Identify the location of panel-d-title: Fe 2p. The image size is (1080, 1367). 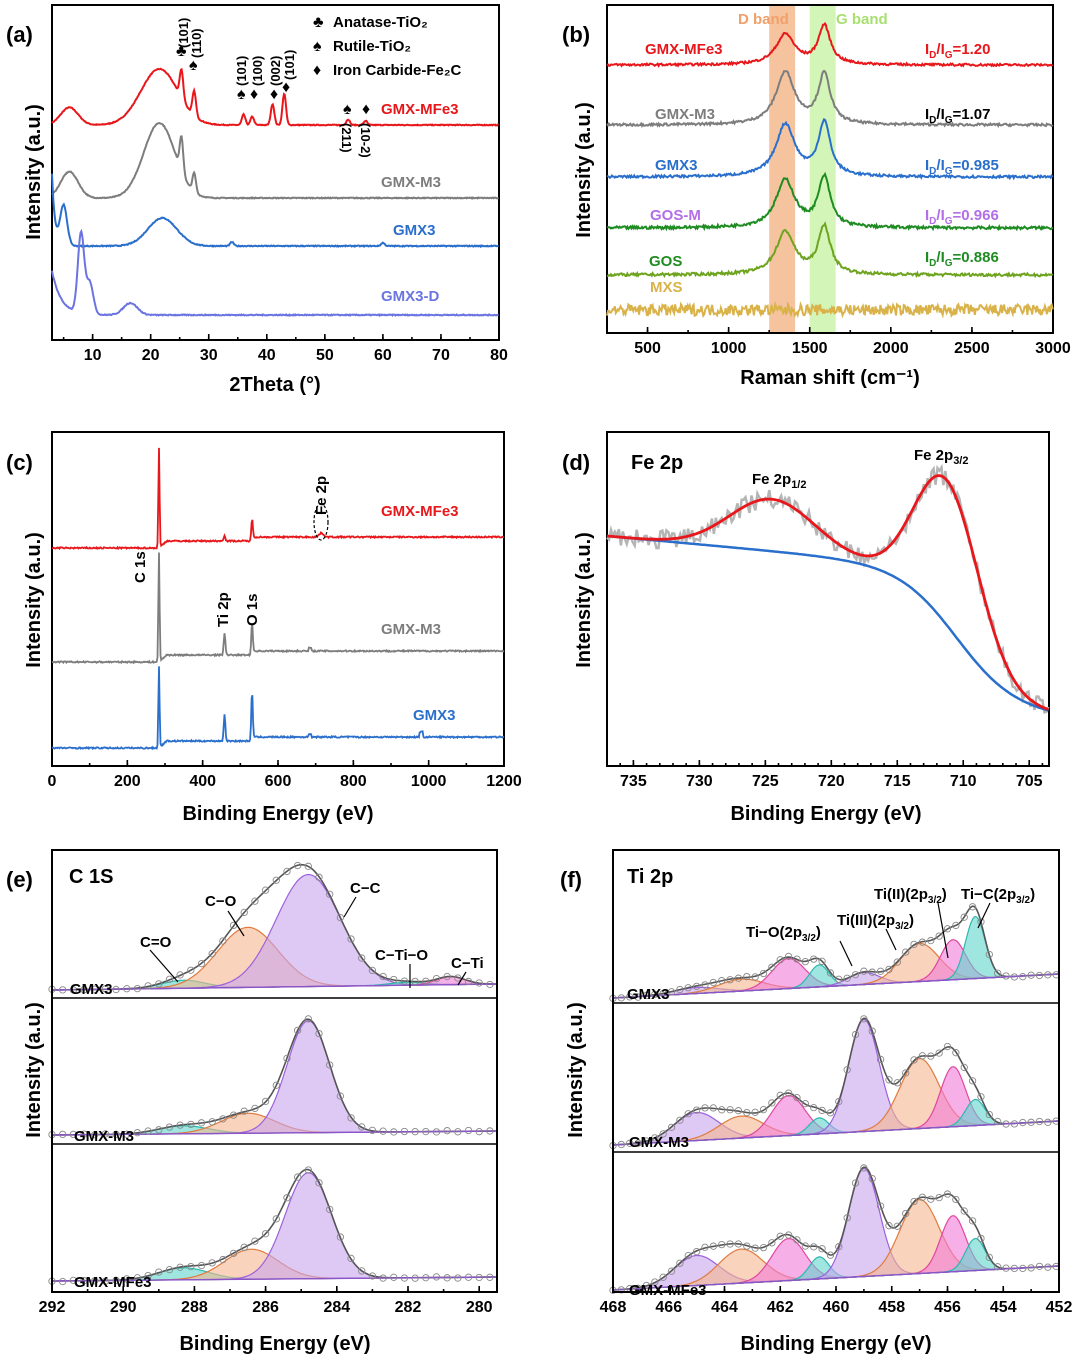
(657, 463).